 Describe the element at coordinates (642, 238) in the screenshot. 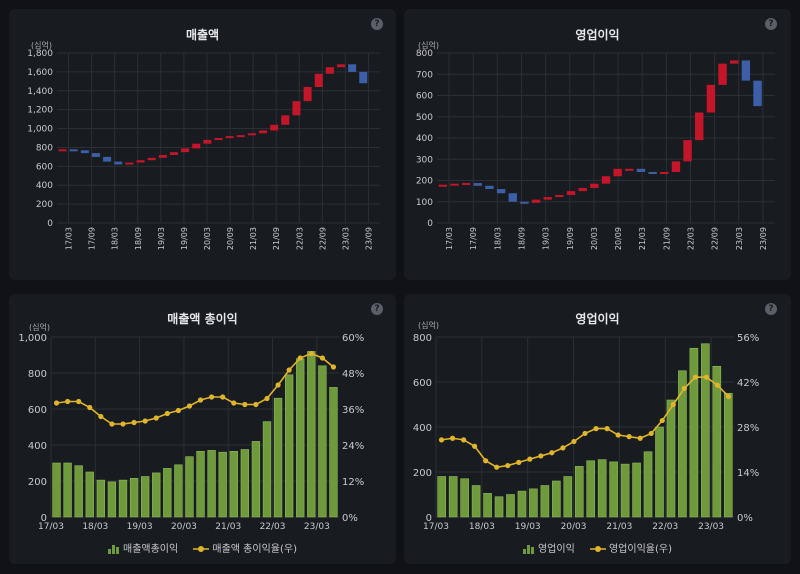

I see `x-tick-label: 21/03` at that location.